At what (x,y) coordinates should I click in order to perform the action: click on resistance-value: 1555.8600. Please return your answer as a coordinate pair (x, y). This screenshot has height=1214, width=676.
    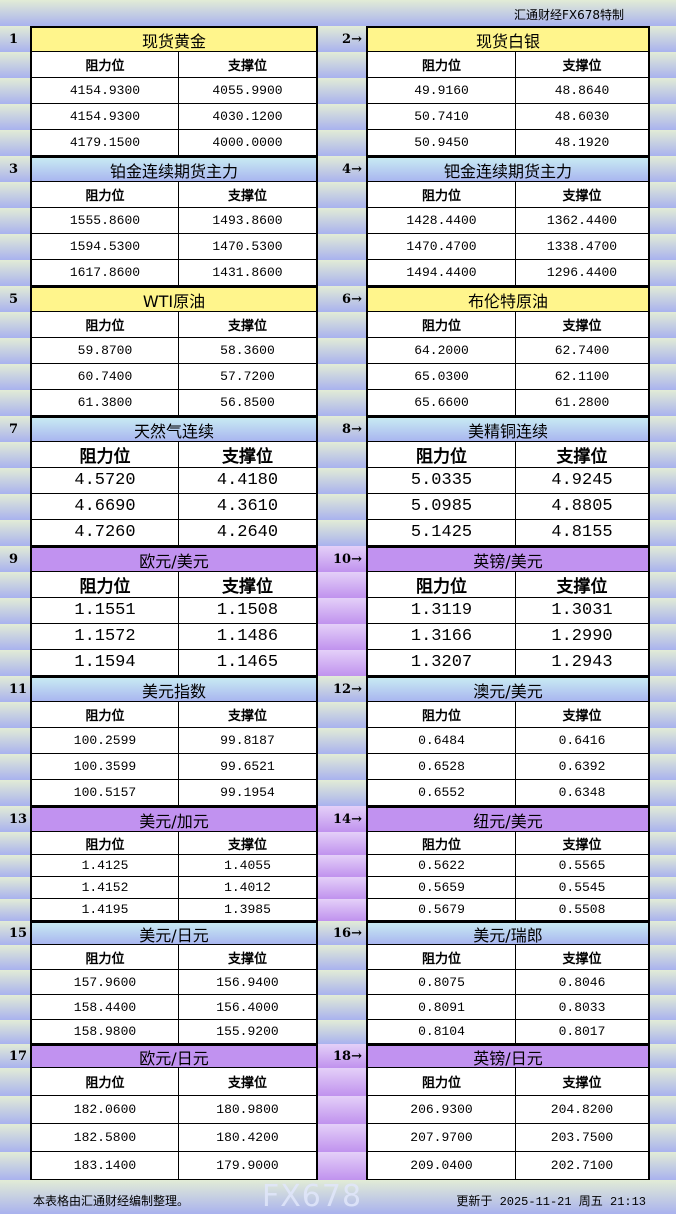
    Looking at the image, I should click on (105, 220).